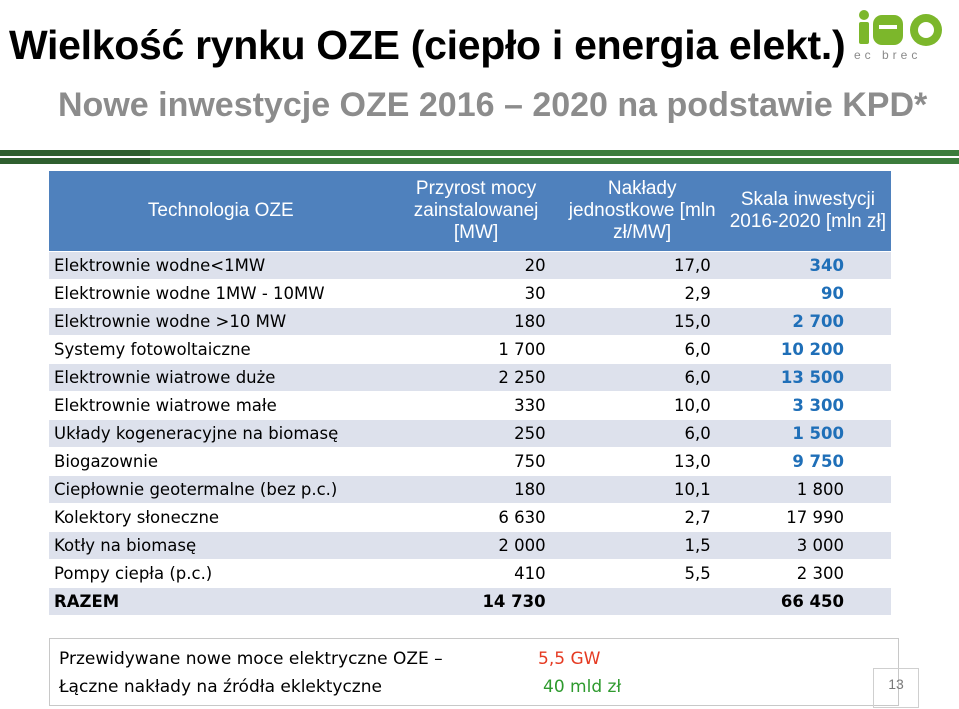 The height and width of the screenshot is (709, 959). I want to click on cell-scale: 340, so click(807, 265).